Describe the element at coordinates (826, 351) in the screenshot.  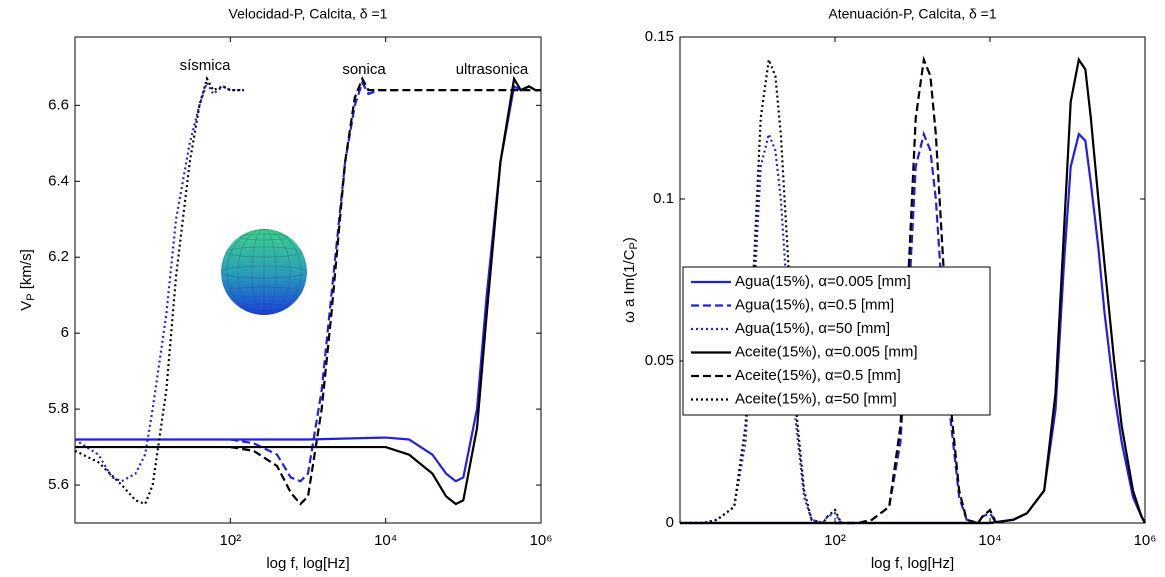
I see `legend-label: Aceite(15%), α=0.005 [mm]` at that location.